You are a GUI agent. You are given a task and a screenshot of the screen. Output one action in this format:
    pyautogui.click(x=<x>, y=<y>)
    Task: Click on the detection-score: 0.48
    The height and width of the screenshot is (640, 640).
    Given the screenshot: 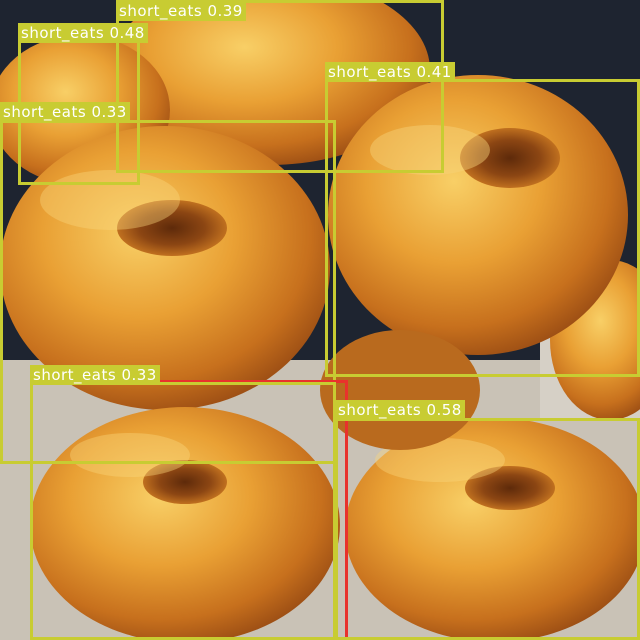 What is the action you would take?
    pyautogui.click(x=127, y=33)
    